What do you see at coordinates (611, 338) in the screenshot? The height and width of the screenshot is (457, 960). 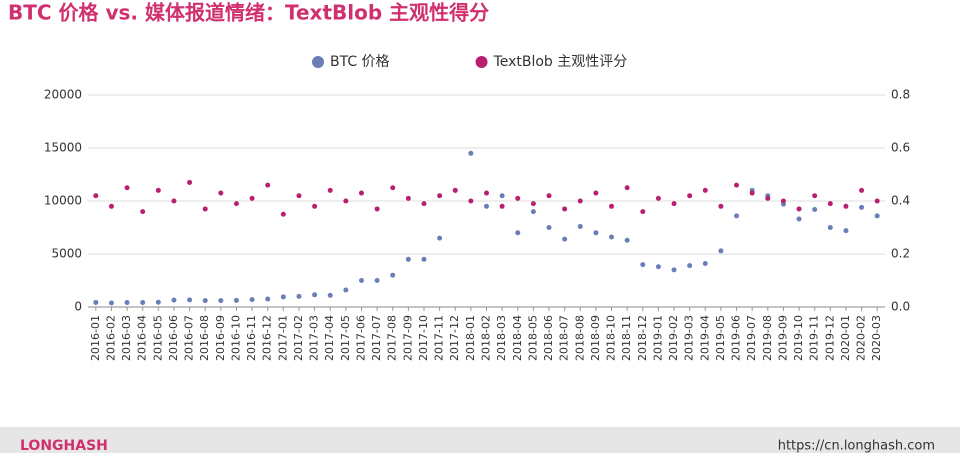 I see `x-tick-label: 2018-10` at bounding box center [611, 338].